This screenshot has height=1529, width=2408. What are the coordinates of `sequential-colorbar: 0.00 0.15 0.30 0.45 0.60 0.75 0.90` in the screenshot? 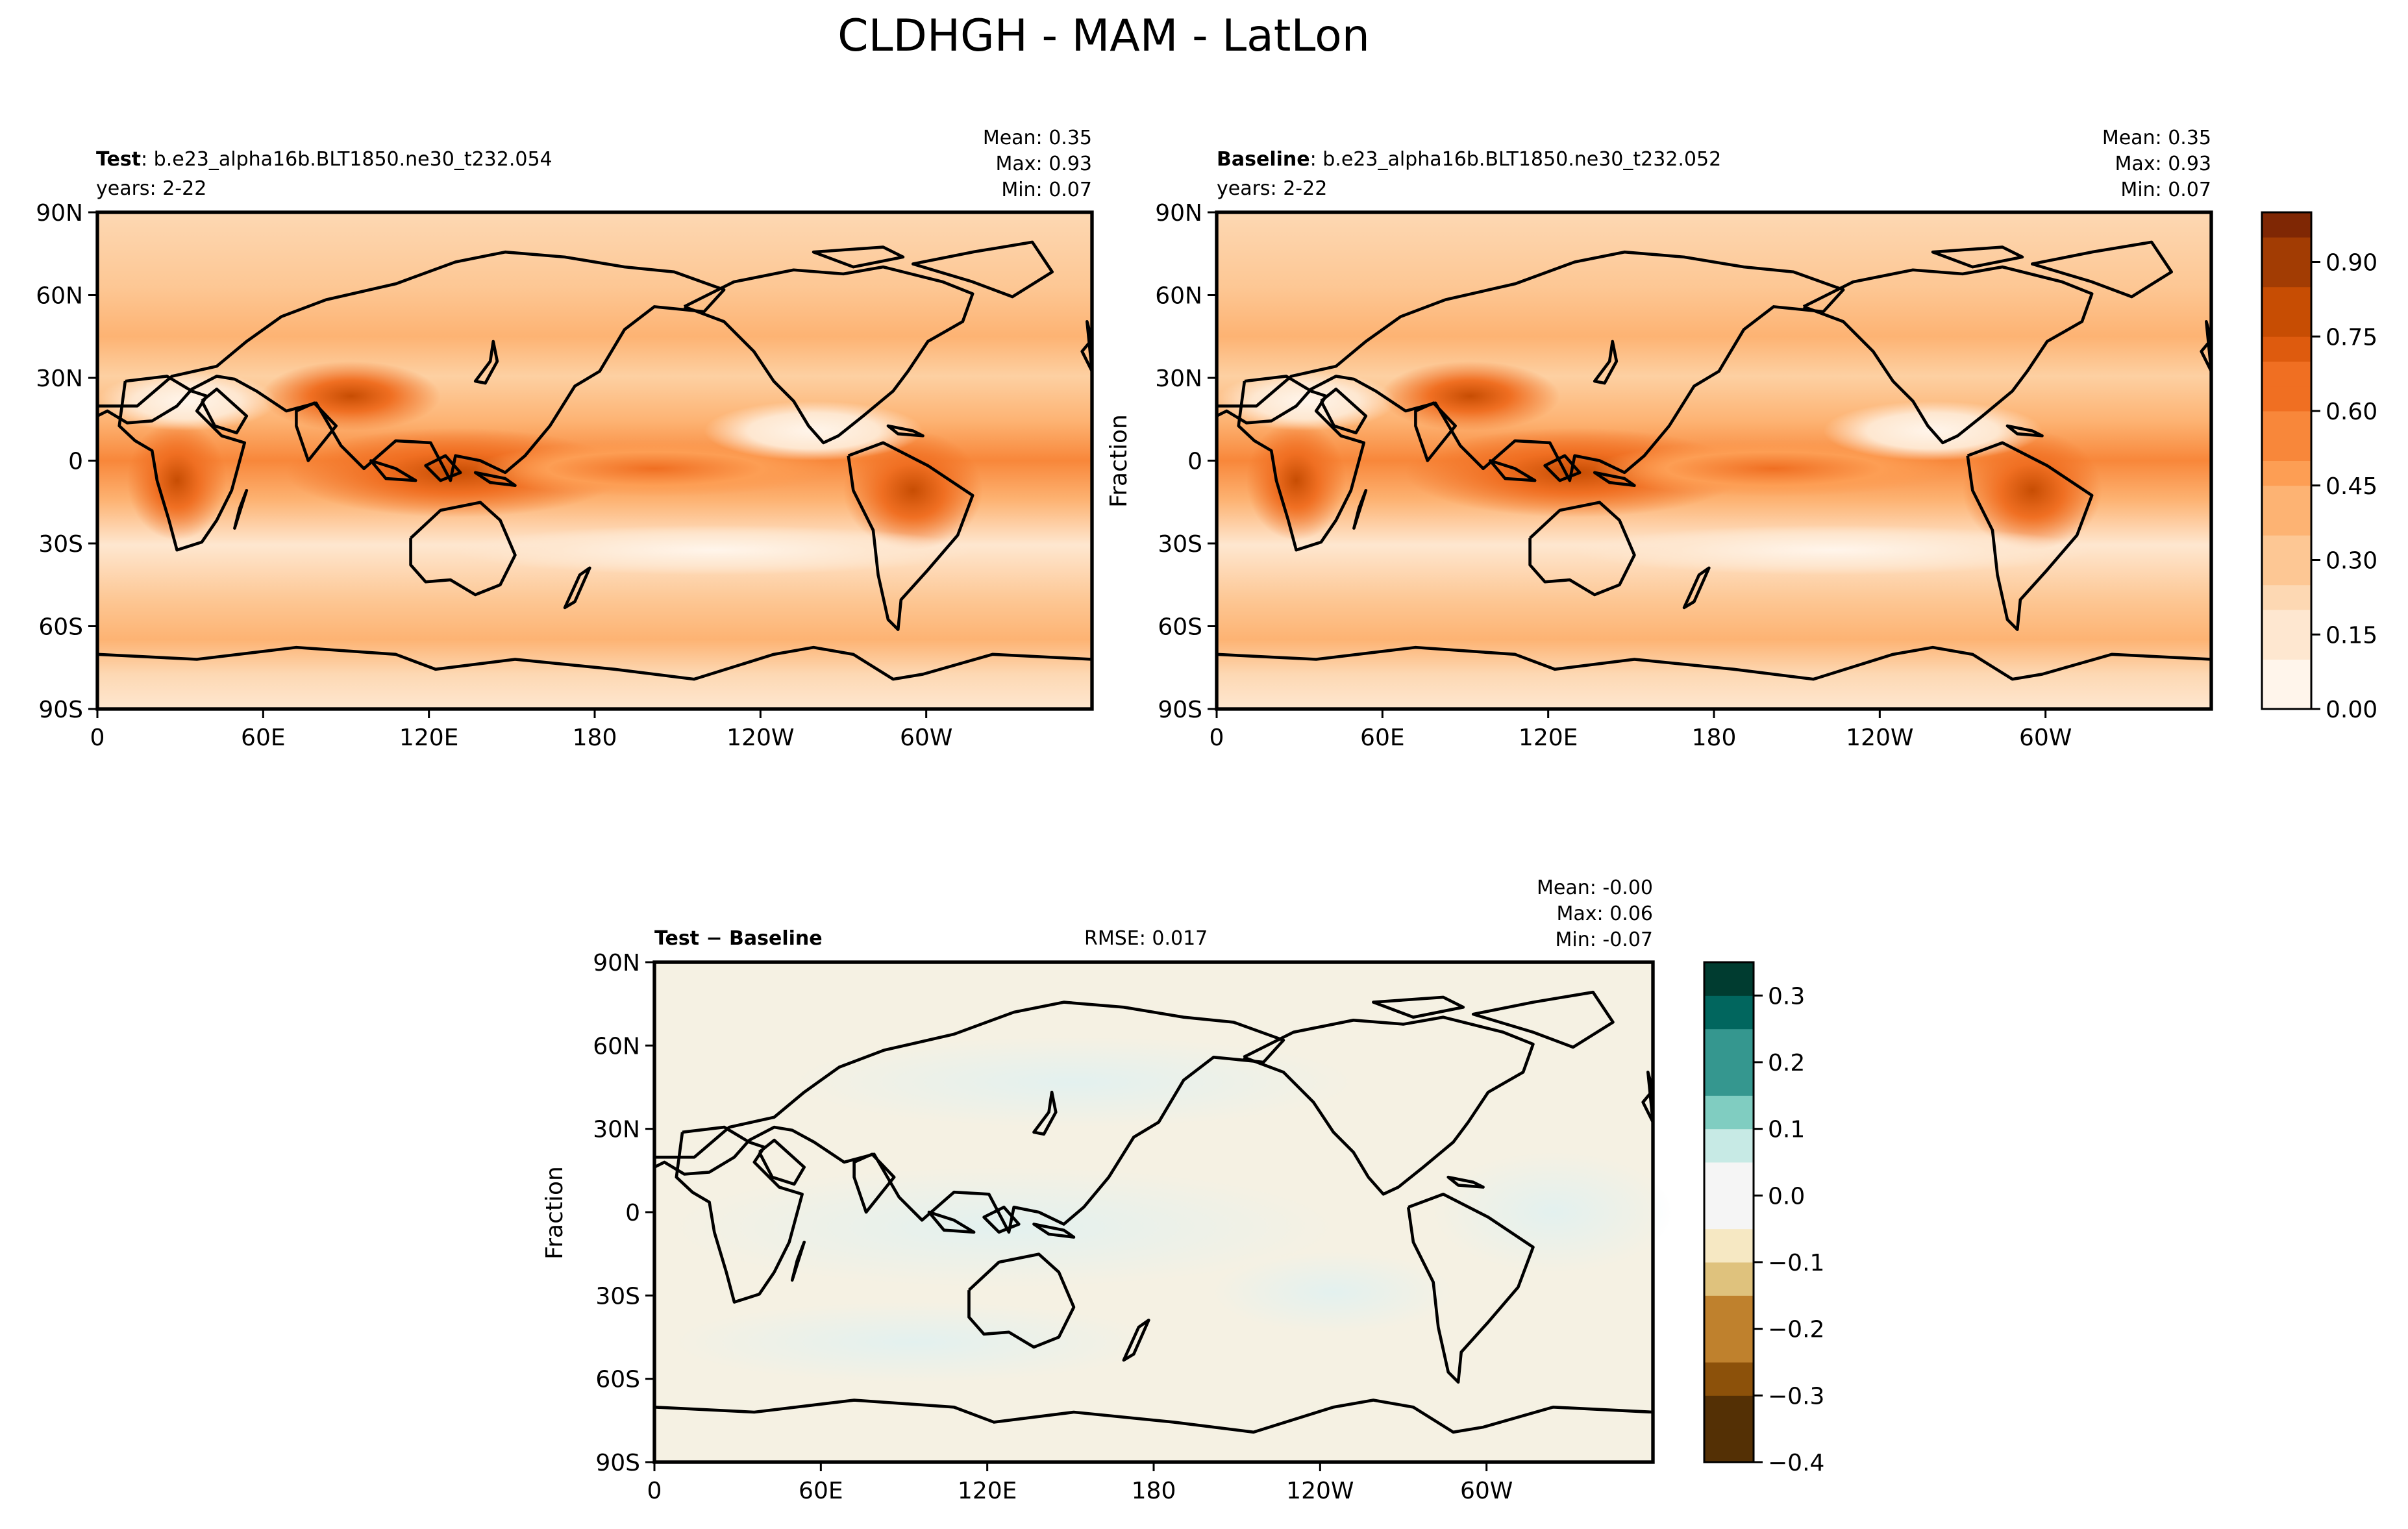 It's located at (2319, 467).